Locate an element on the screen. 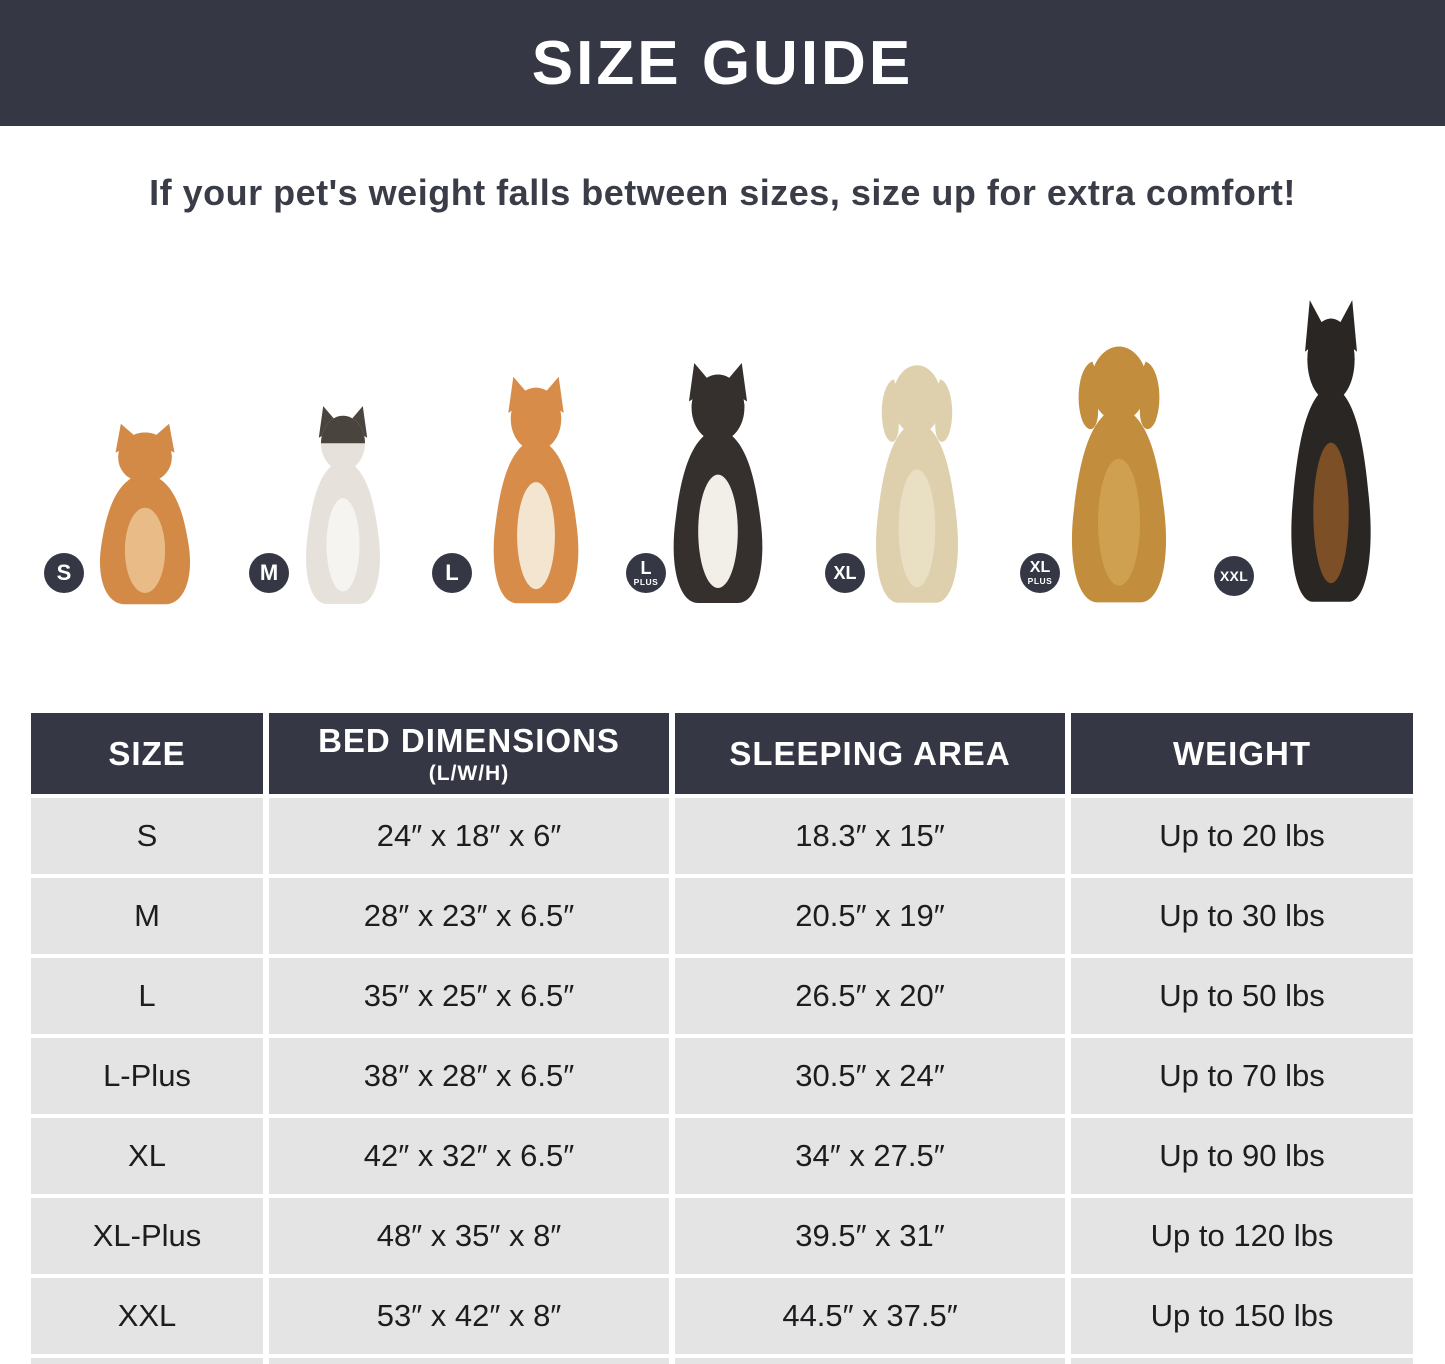 Image resolution: width=1445 pixels, height=1364 pixels. cell-bed-dimensions: 48″ x 35″ x 8″ is located at coordinates (469, 1236).